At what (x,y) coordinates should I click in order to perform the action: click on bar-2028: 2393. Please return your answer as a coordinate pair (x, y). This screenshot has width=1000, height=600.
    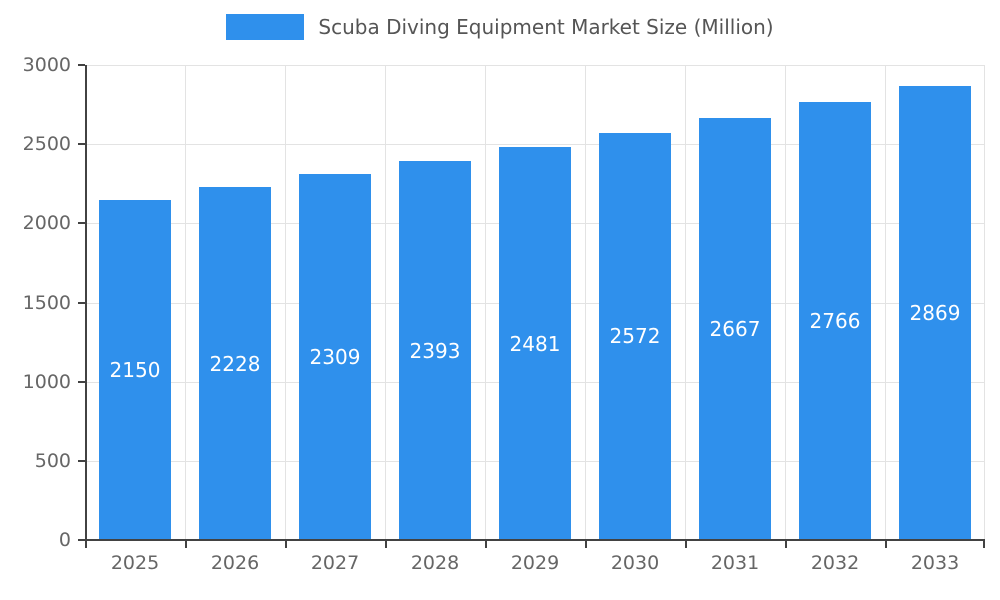
    Looking at the image, I should click on (435, 350).